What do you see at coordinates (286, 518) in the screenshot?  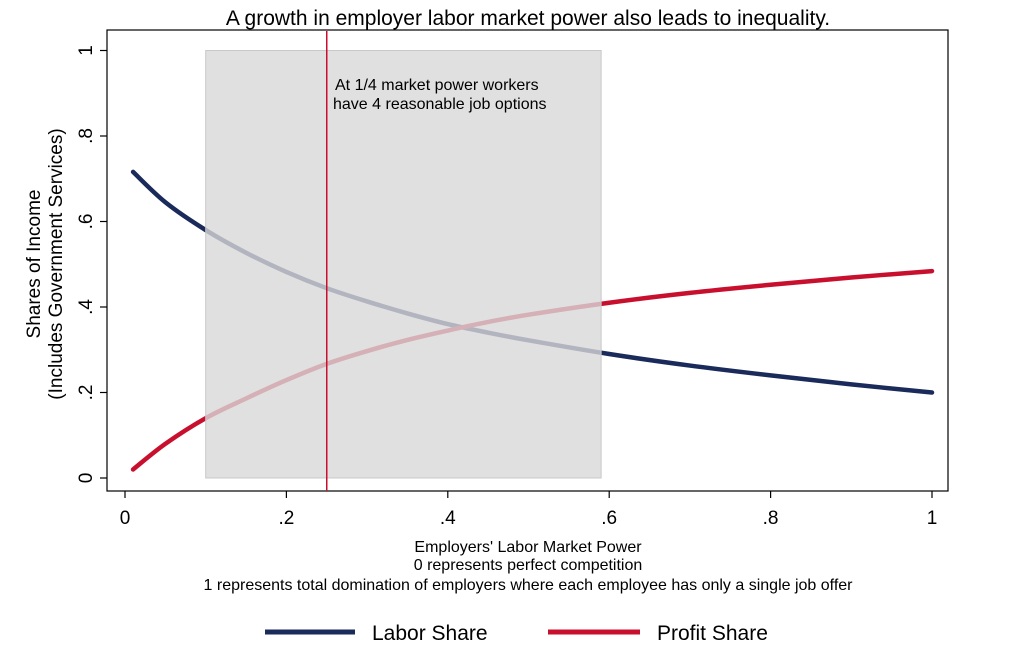 I see `x-tick-label: .2` at bounding box center [286, 518].